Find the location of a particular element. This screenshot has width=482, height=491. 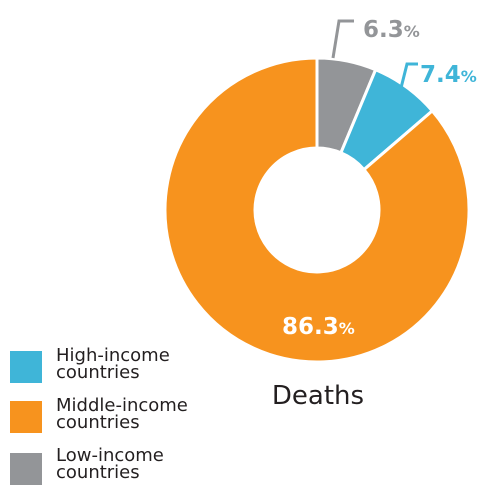

legend-item-middle-income: Middle-income countries is located at coordinates (135, 419).